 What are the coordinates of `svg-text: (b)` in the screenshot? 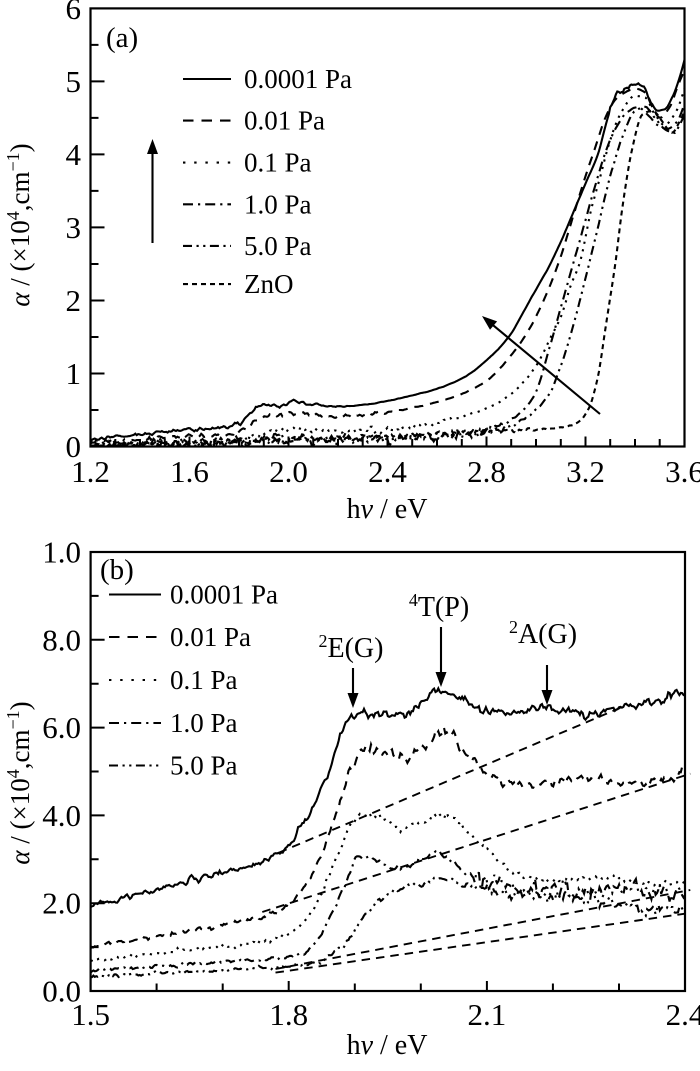 It's located at (117, 570).